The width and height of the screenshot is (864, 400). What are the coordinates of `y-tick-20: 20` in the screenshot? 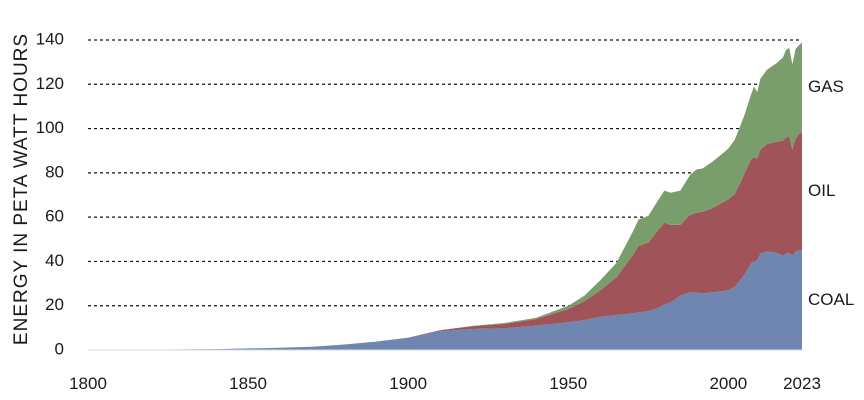 It's located at (54, 304).